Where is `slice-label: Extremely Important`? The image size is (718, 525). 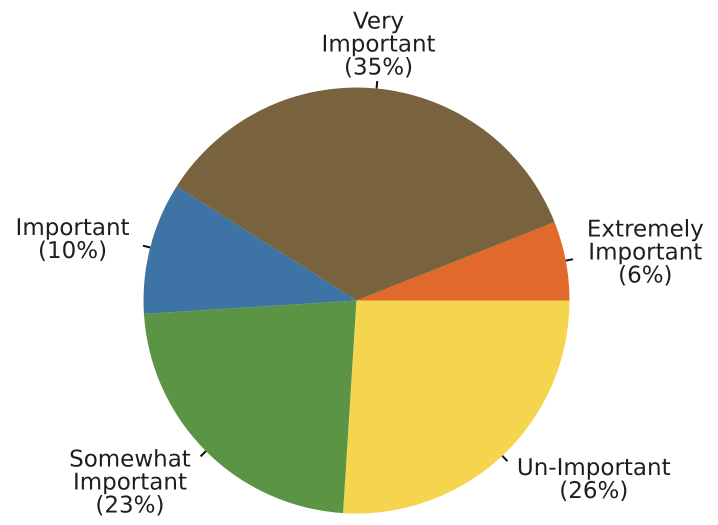 slice-label: Extremely Important is located at coordinates (645, 241).